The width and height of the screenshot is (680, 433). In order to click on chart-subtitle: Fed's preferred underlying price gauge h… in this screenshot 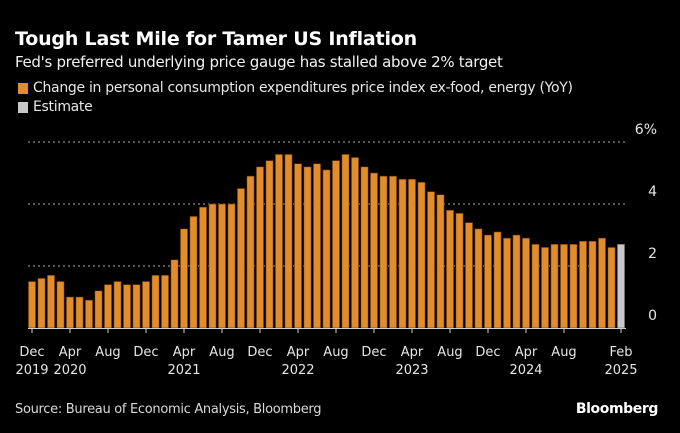, I will do `click(259, 62)`.